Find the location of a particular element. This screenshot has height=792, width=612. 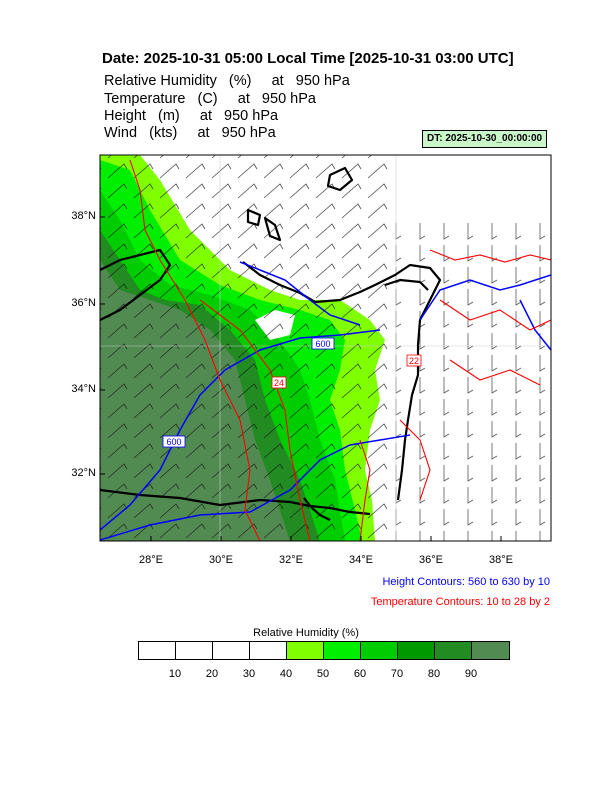

lon-label-32: 32°E is located at coordinates (291, 560).